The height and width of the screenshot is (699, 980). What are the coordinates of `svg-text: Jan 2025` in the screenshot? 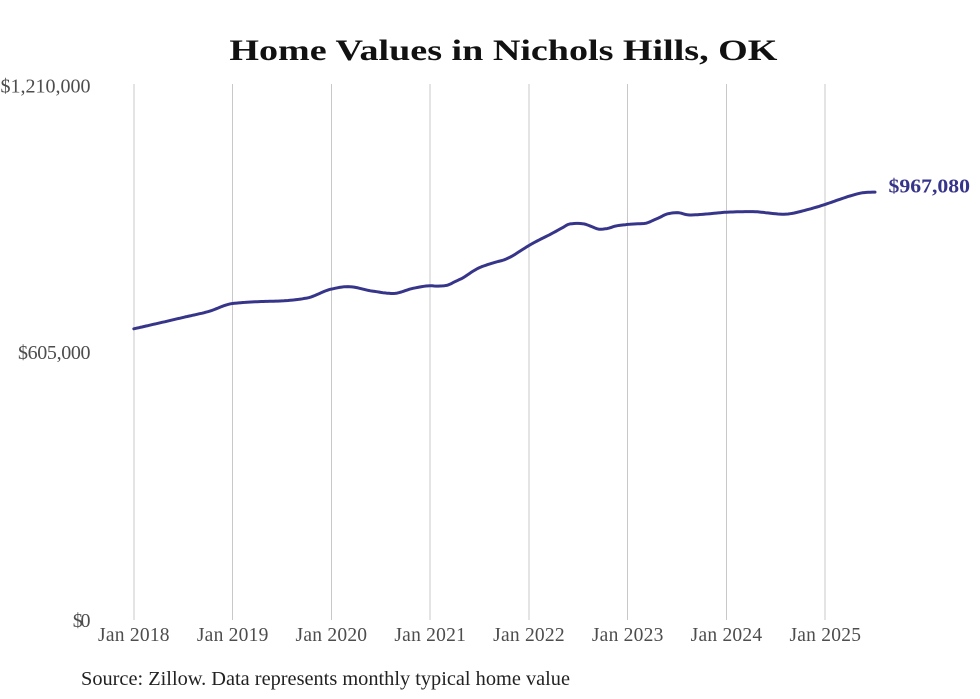 It's located at (825, 635).